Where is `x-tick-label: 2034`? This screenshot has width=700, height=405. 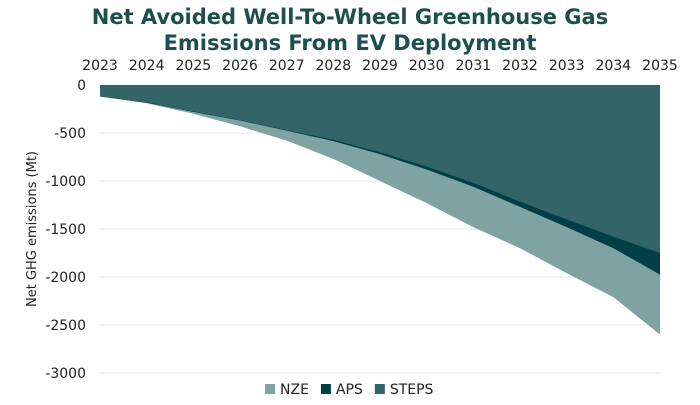 x-tick-label: 2034 is located at coordinates (614, 66).